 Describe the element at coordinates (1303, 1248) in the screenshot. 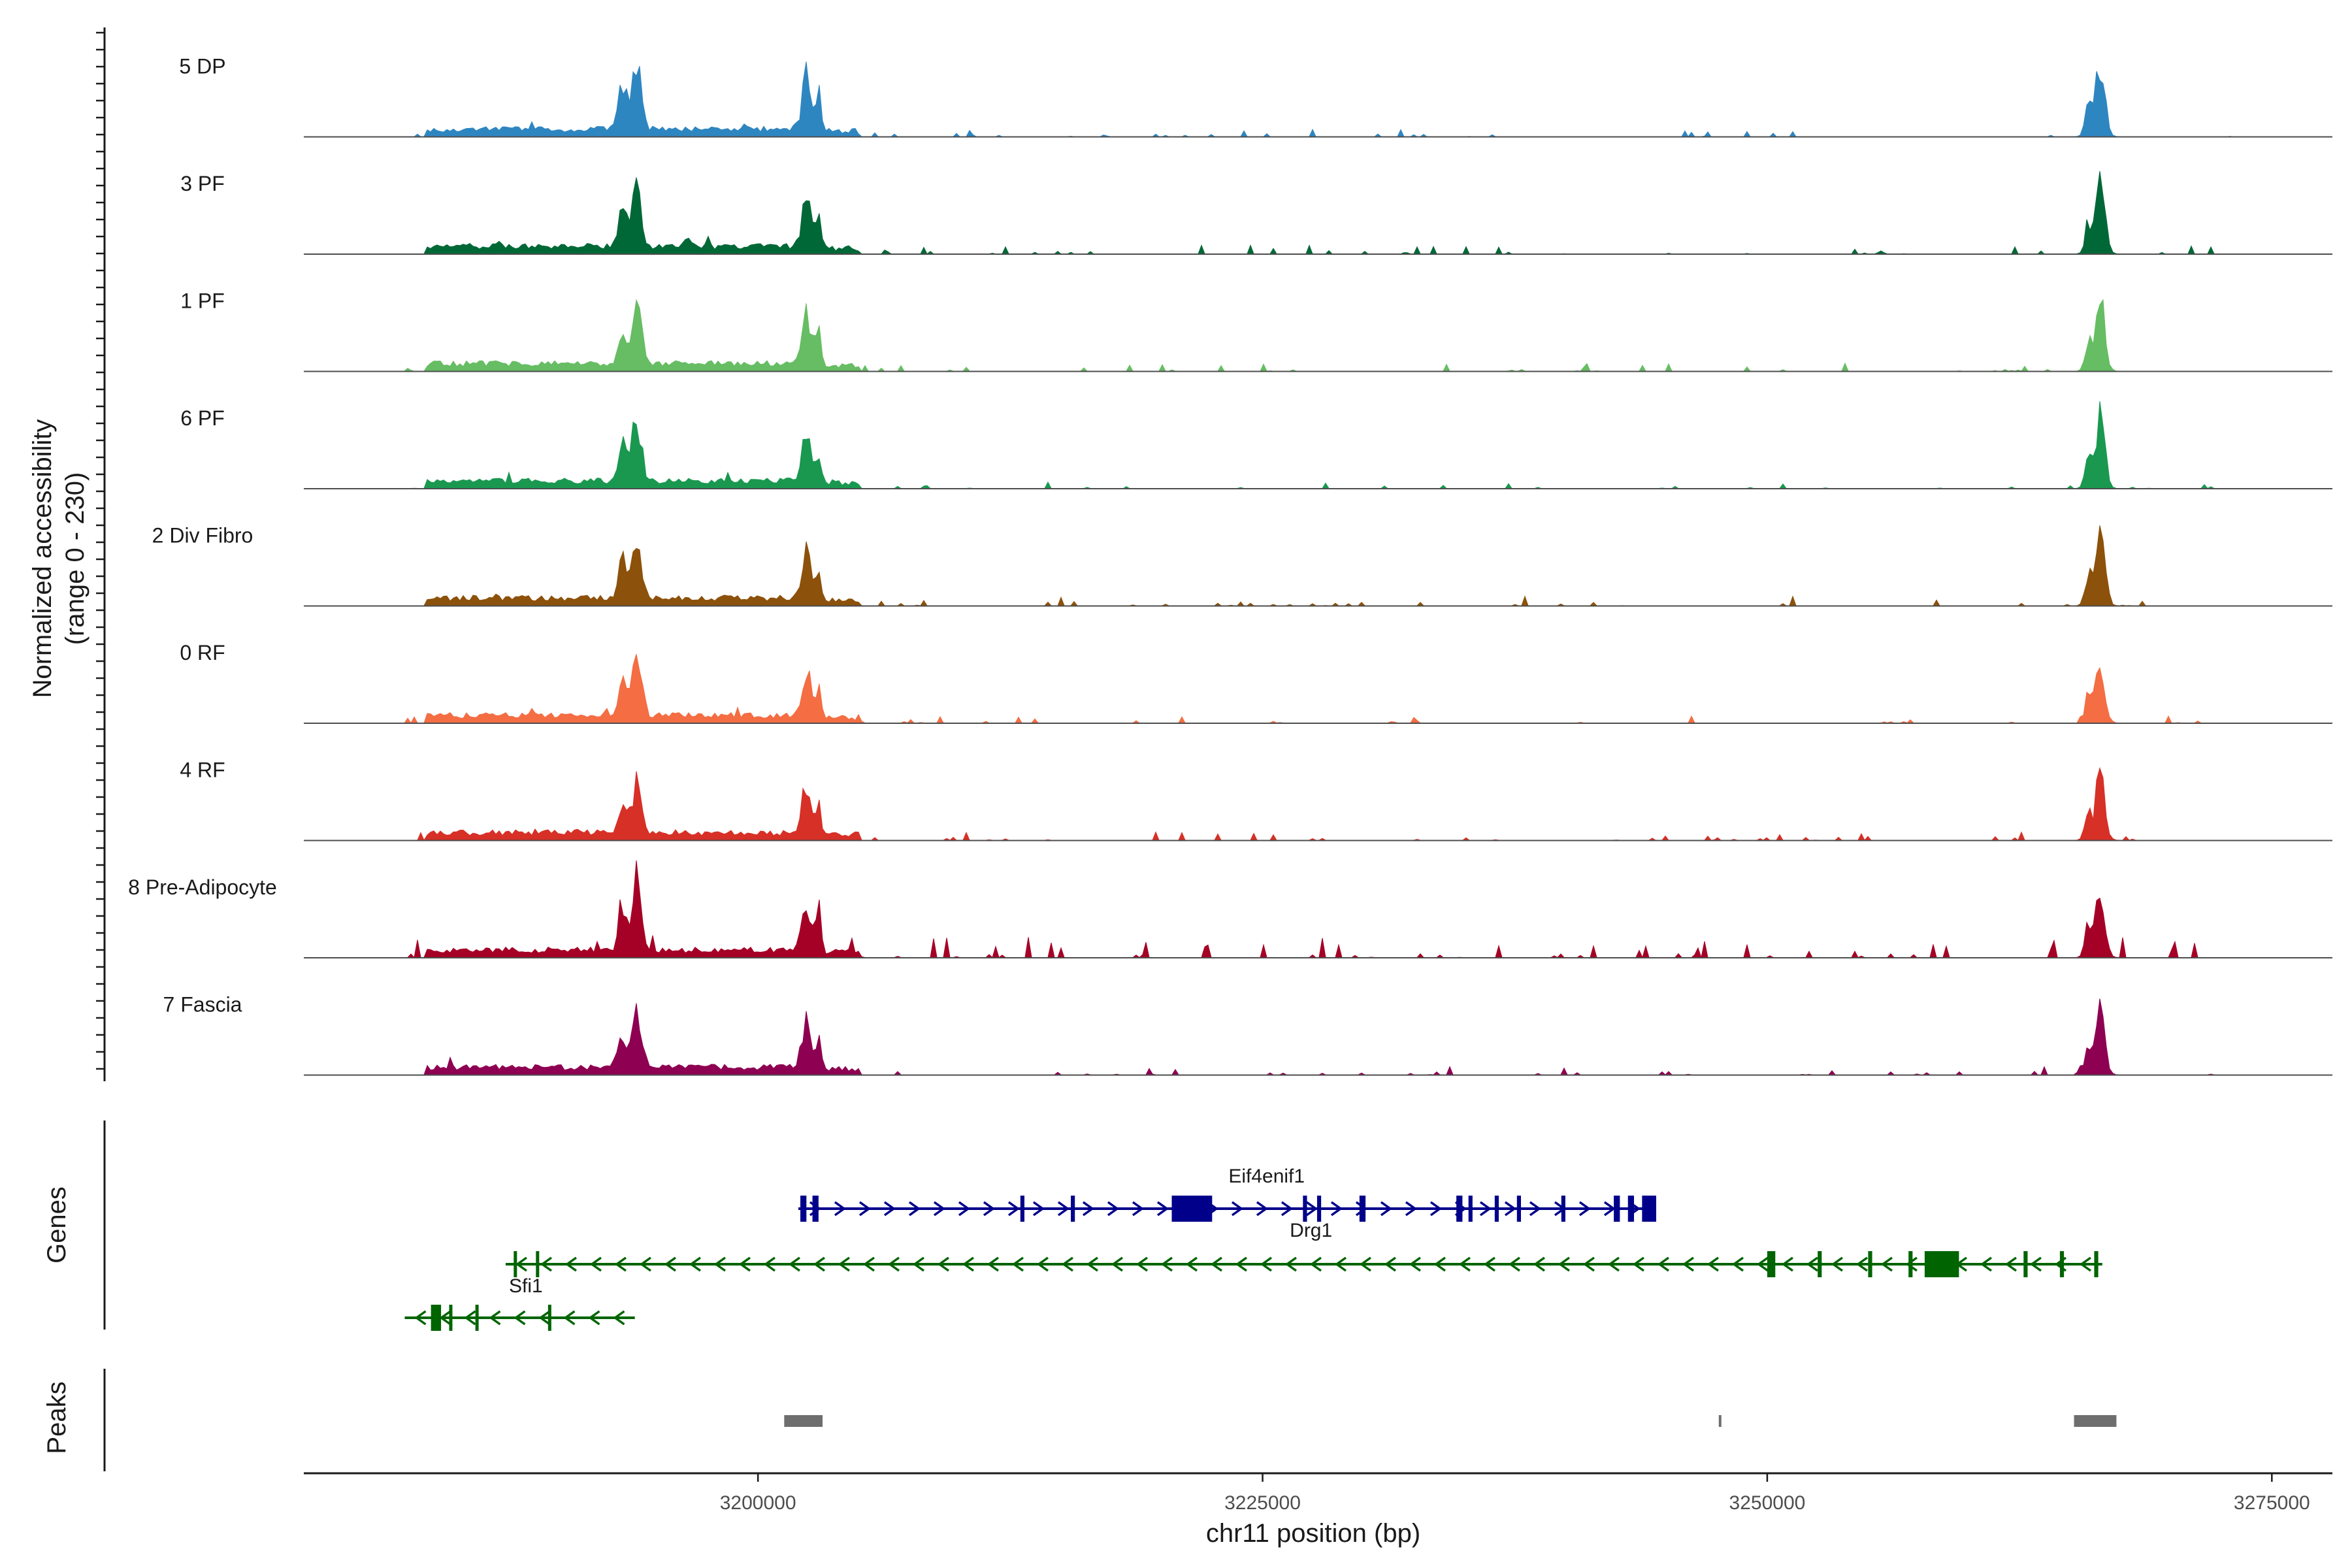

I see `gene-drg1: Drg1` at that location.